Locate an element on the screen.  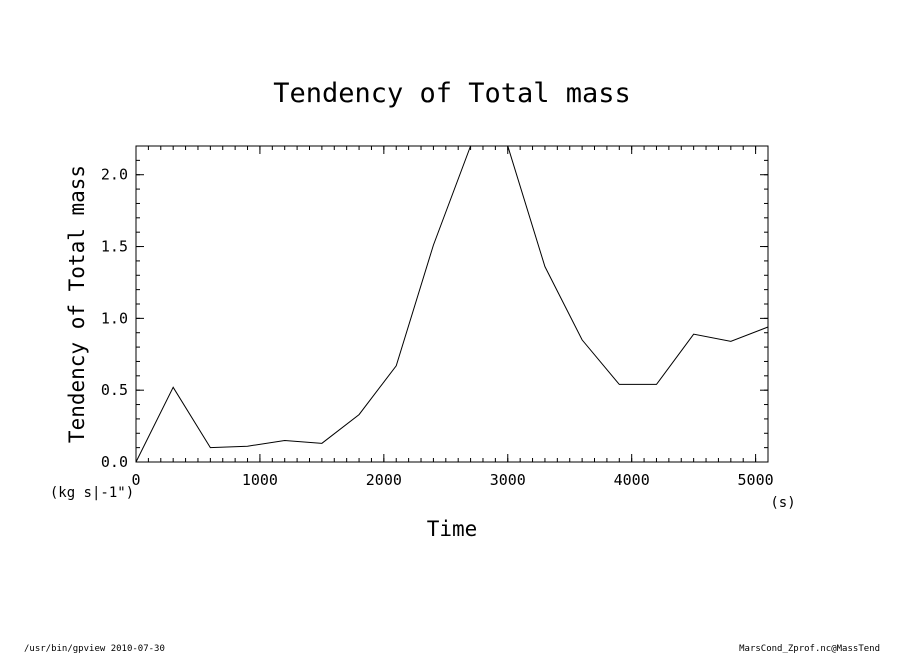
y-tick-label: 1.0 is located at coordinates (114, 318).